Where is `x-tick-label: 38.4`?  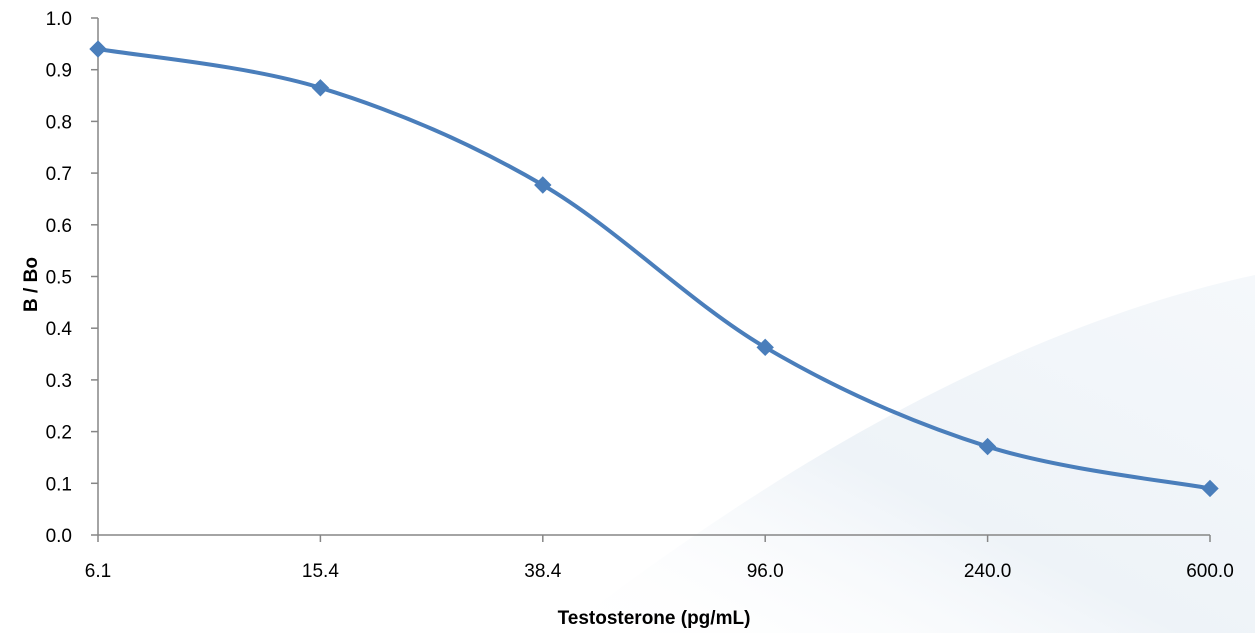
x-tick-label: 38.4 is located at coordinates (542, 571).